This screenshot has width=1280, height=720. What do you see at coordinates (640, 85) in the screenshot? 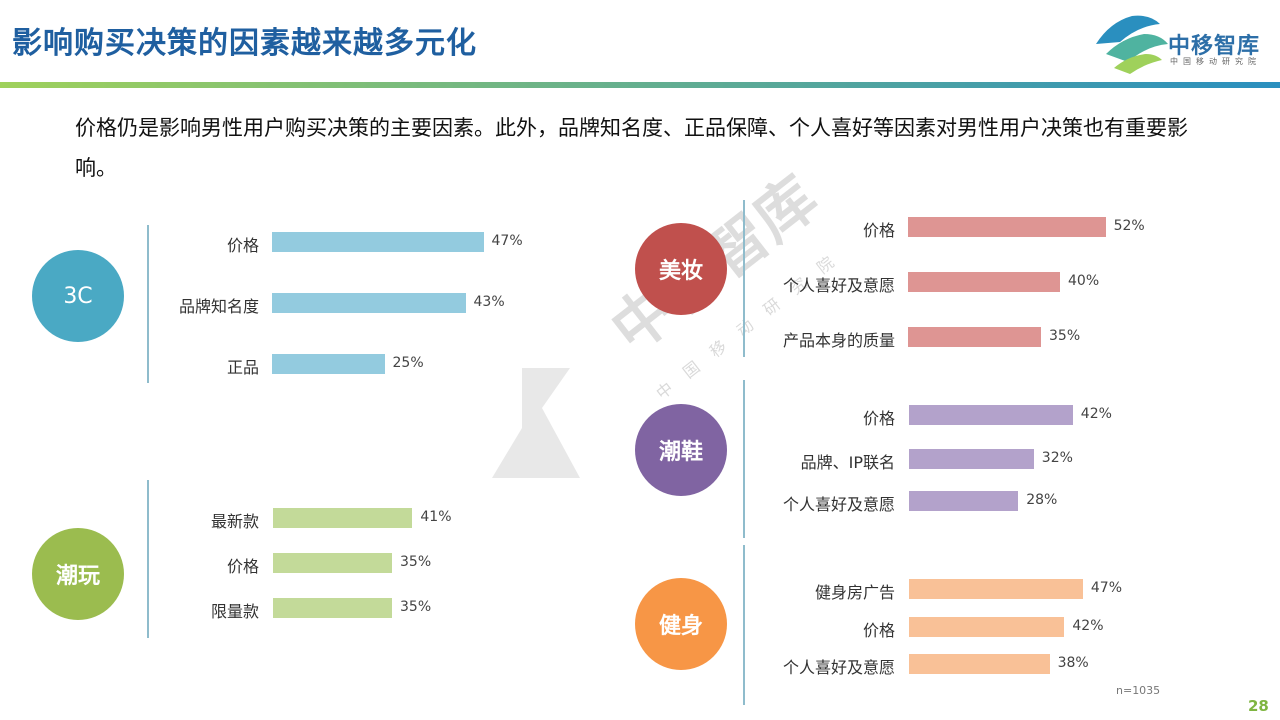
I see `header-divider` at bounding box center [640, 85].